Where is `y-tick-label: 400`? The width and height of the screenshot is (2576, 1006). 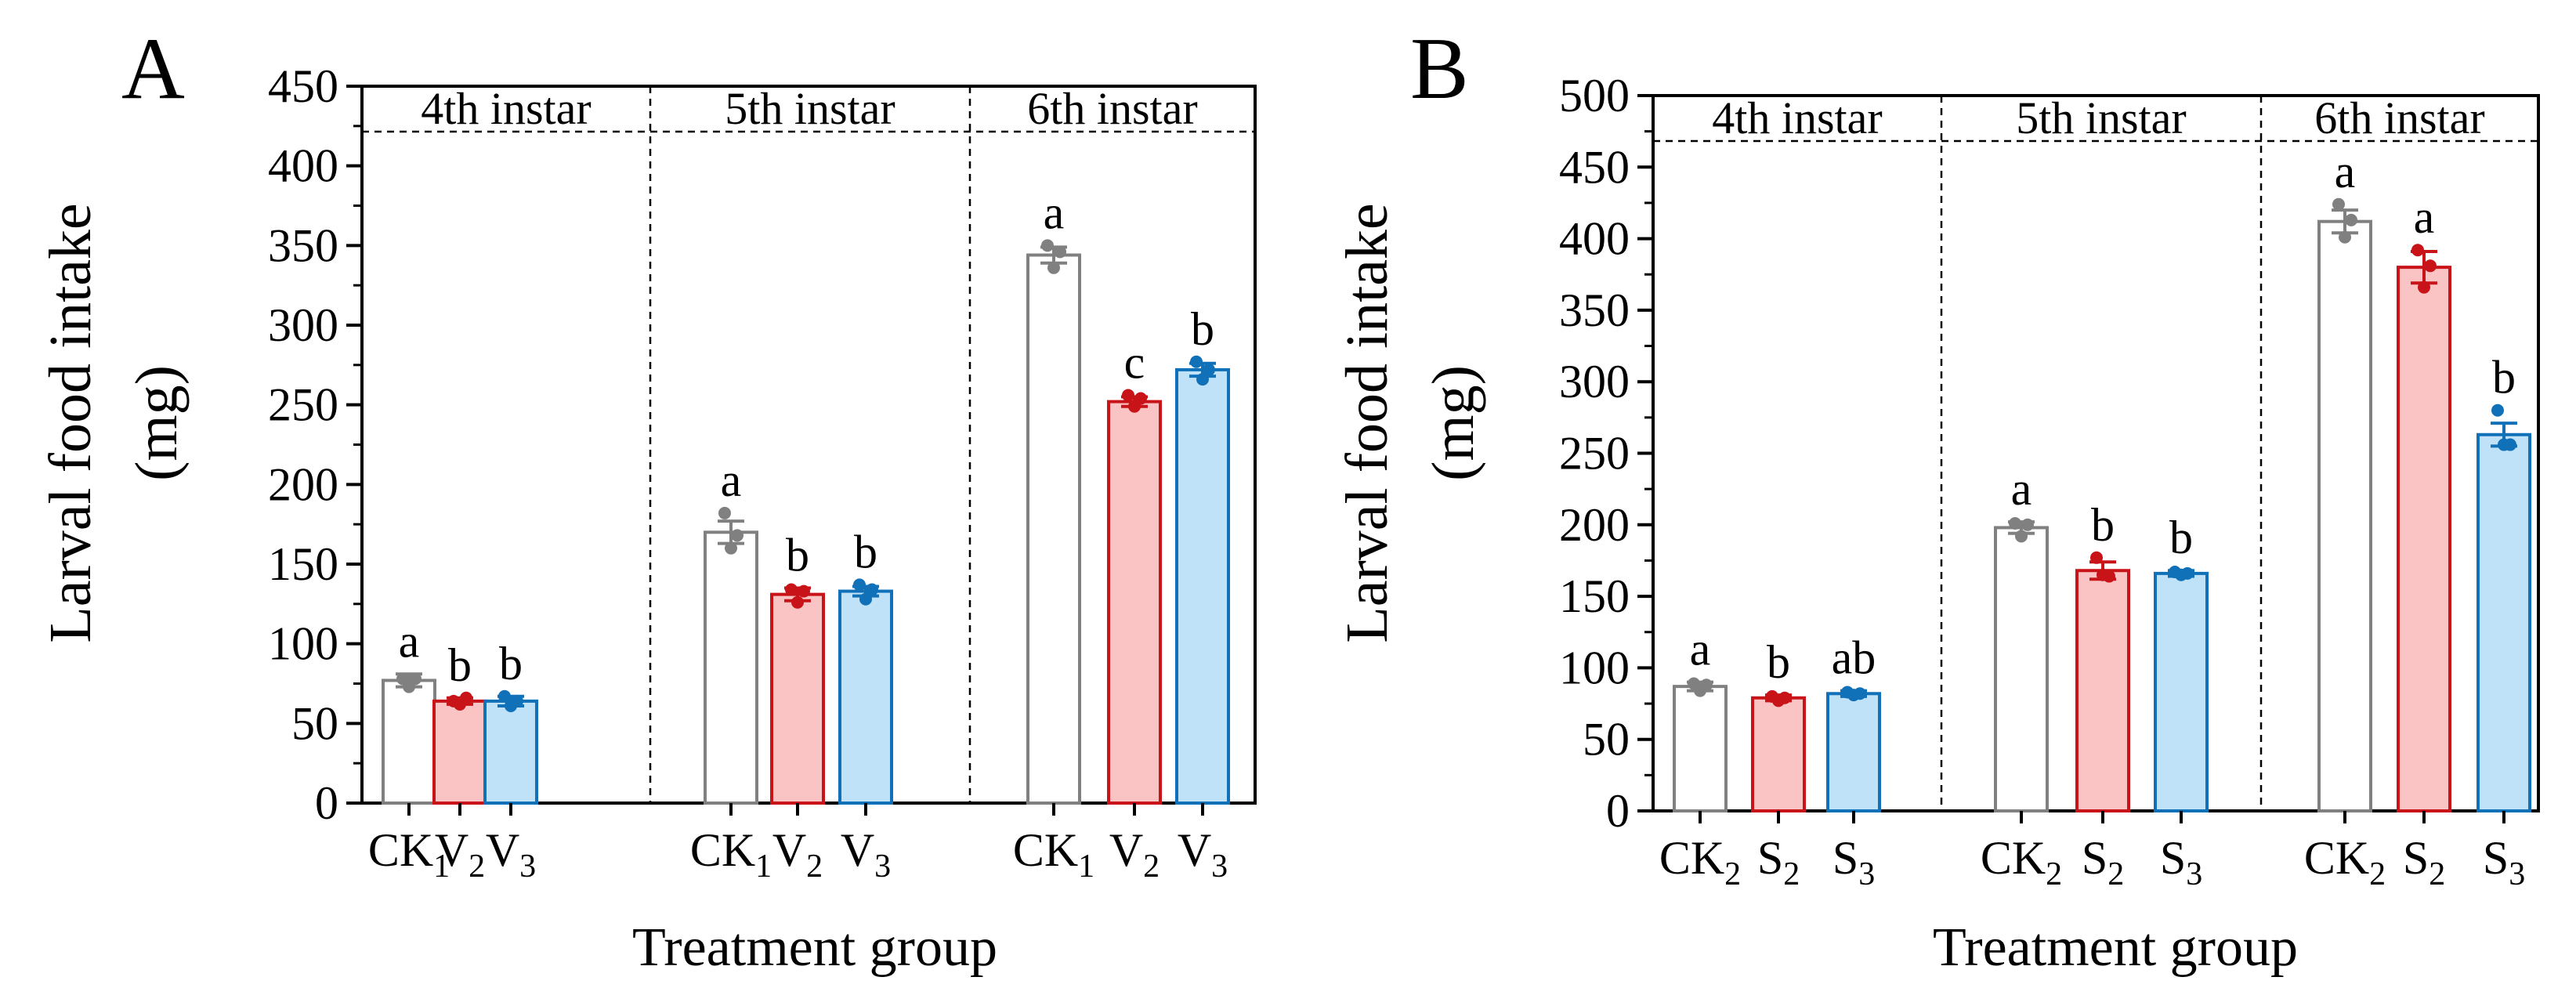 y-tick-label: 400 is located at coordinates (1595, 239).